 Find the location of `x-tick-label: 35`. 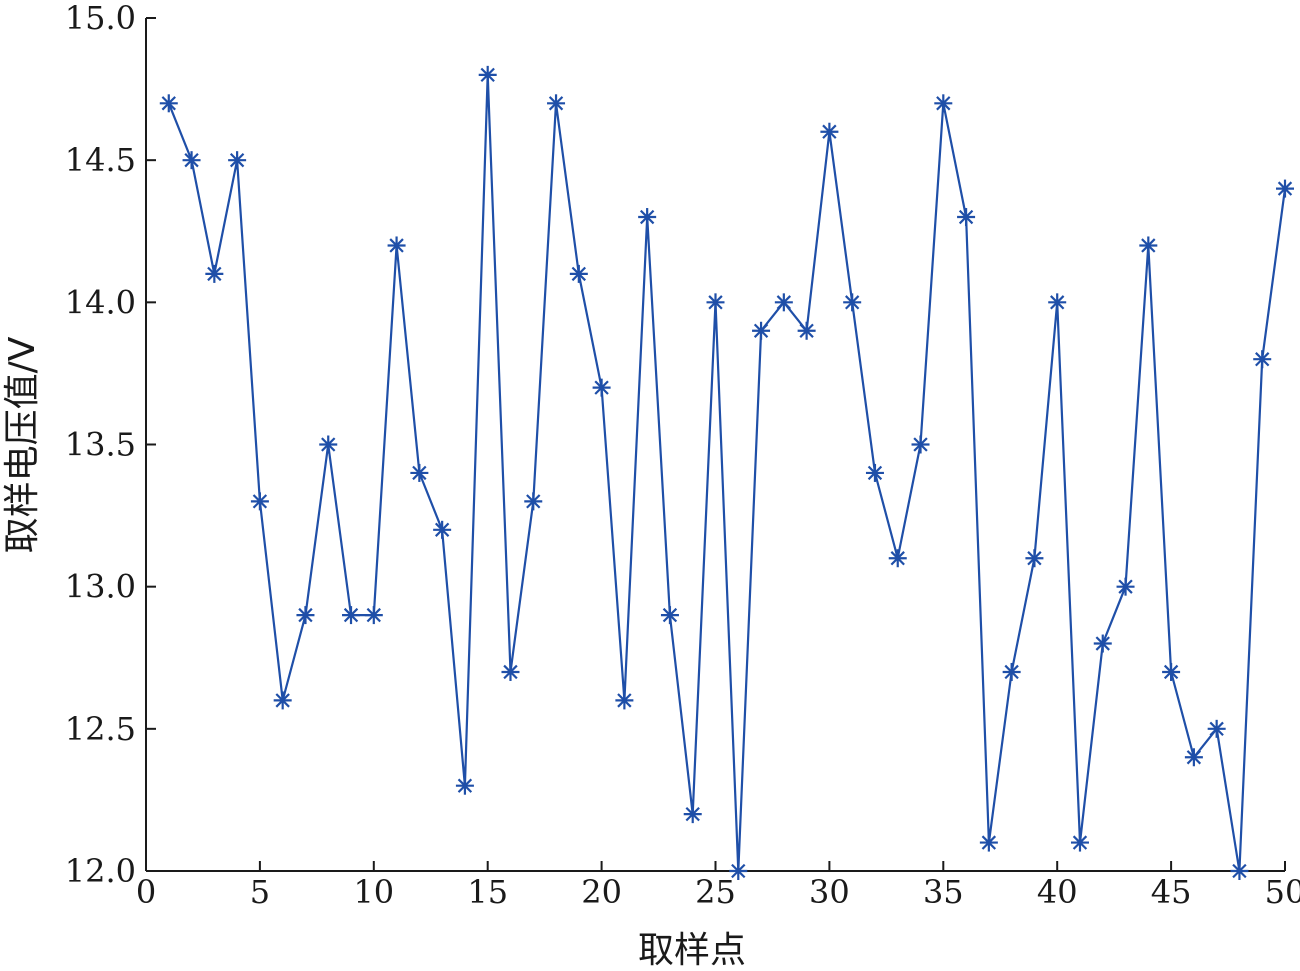

x-tick-label: 35 is located at coordinates (943, 892).